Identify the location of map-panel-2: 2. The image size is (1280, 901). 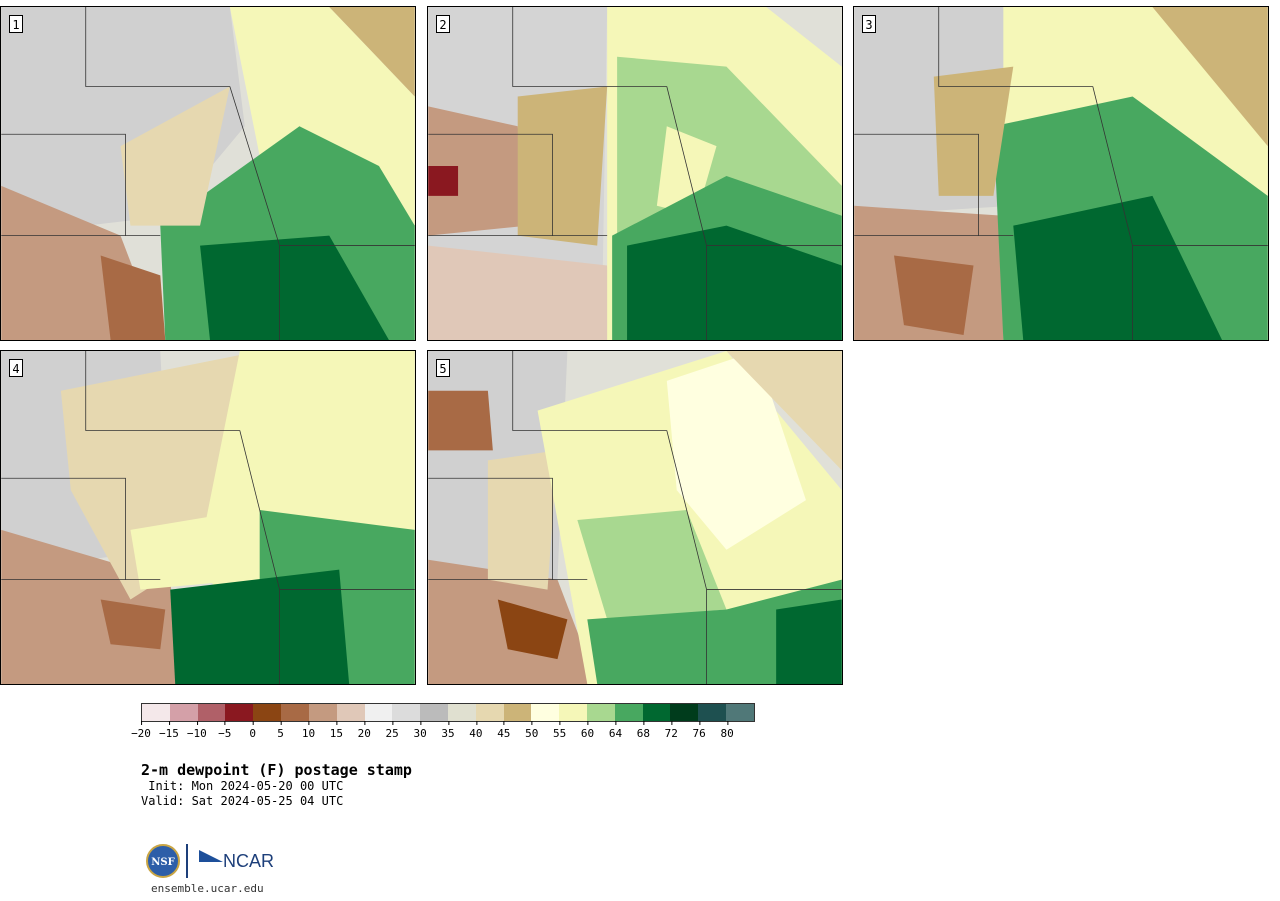
(635, 173).